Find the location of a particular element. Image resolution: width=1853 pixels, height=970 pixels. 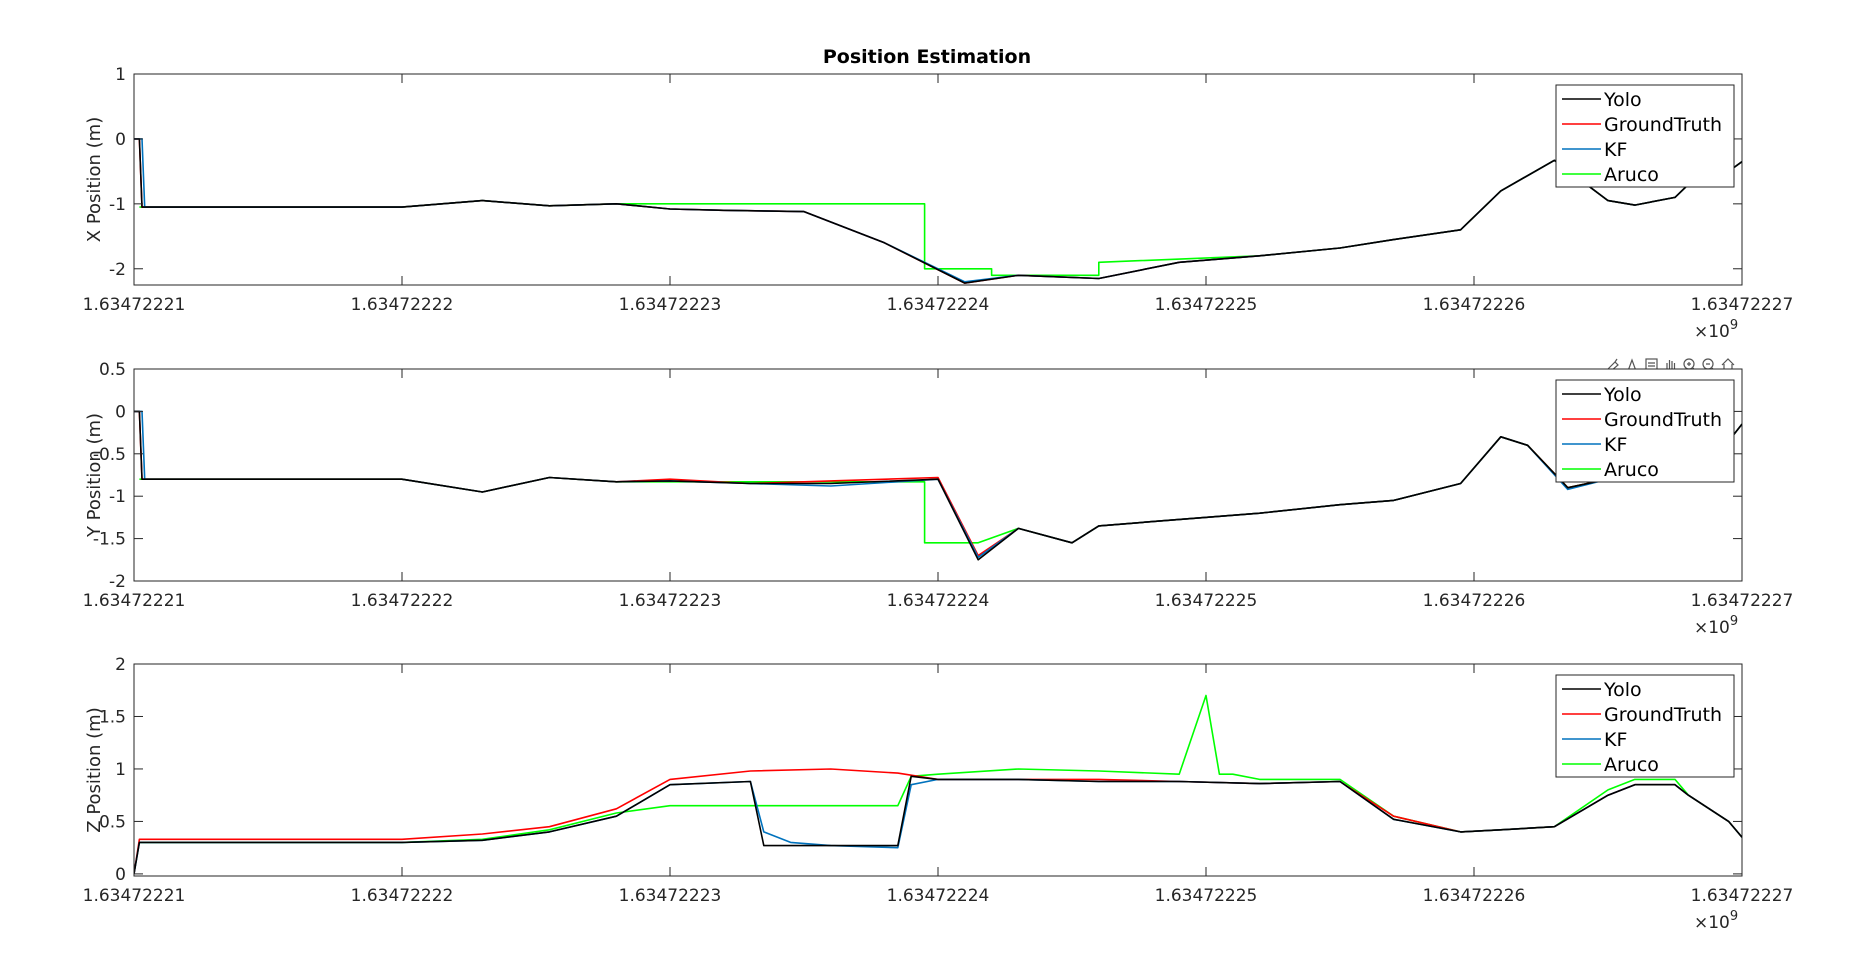

y-axis-label: Z Position (m) is located at coordinates (94, 769).